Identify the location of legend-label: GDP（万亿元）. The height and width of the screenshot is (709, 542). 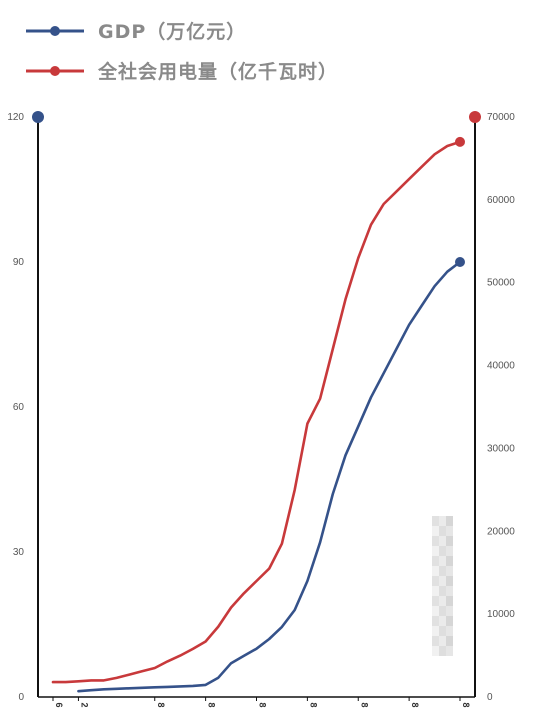
(172, 31).